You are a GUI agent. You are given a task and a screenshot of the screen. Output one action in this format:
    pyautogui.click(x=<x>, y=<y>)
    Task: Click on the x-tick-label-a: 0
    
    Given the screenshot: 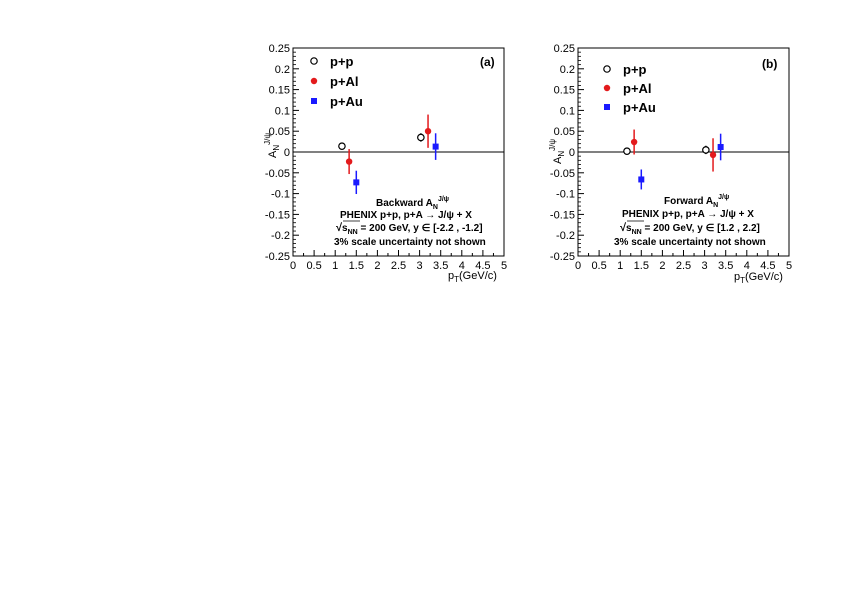 What is the action you would take?
    pyautogui.click(x=293, y=266)
    